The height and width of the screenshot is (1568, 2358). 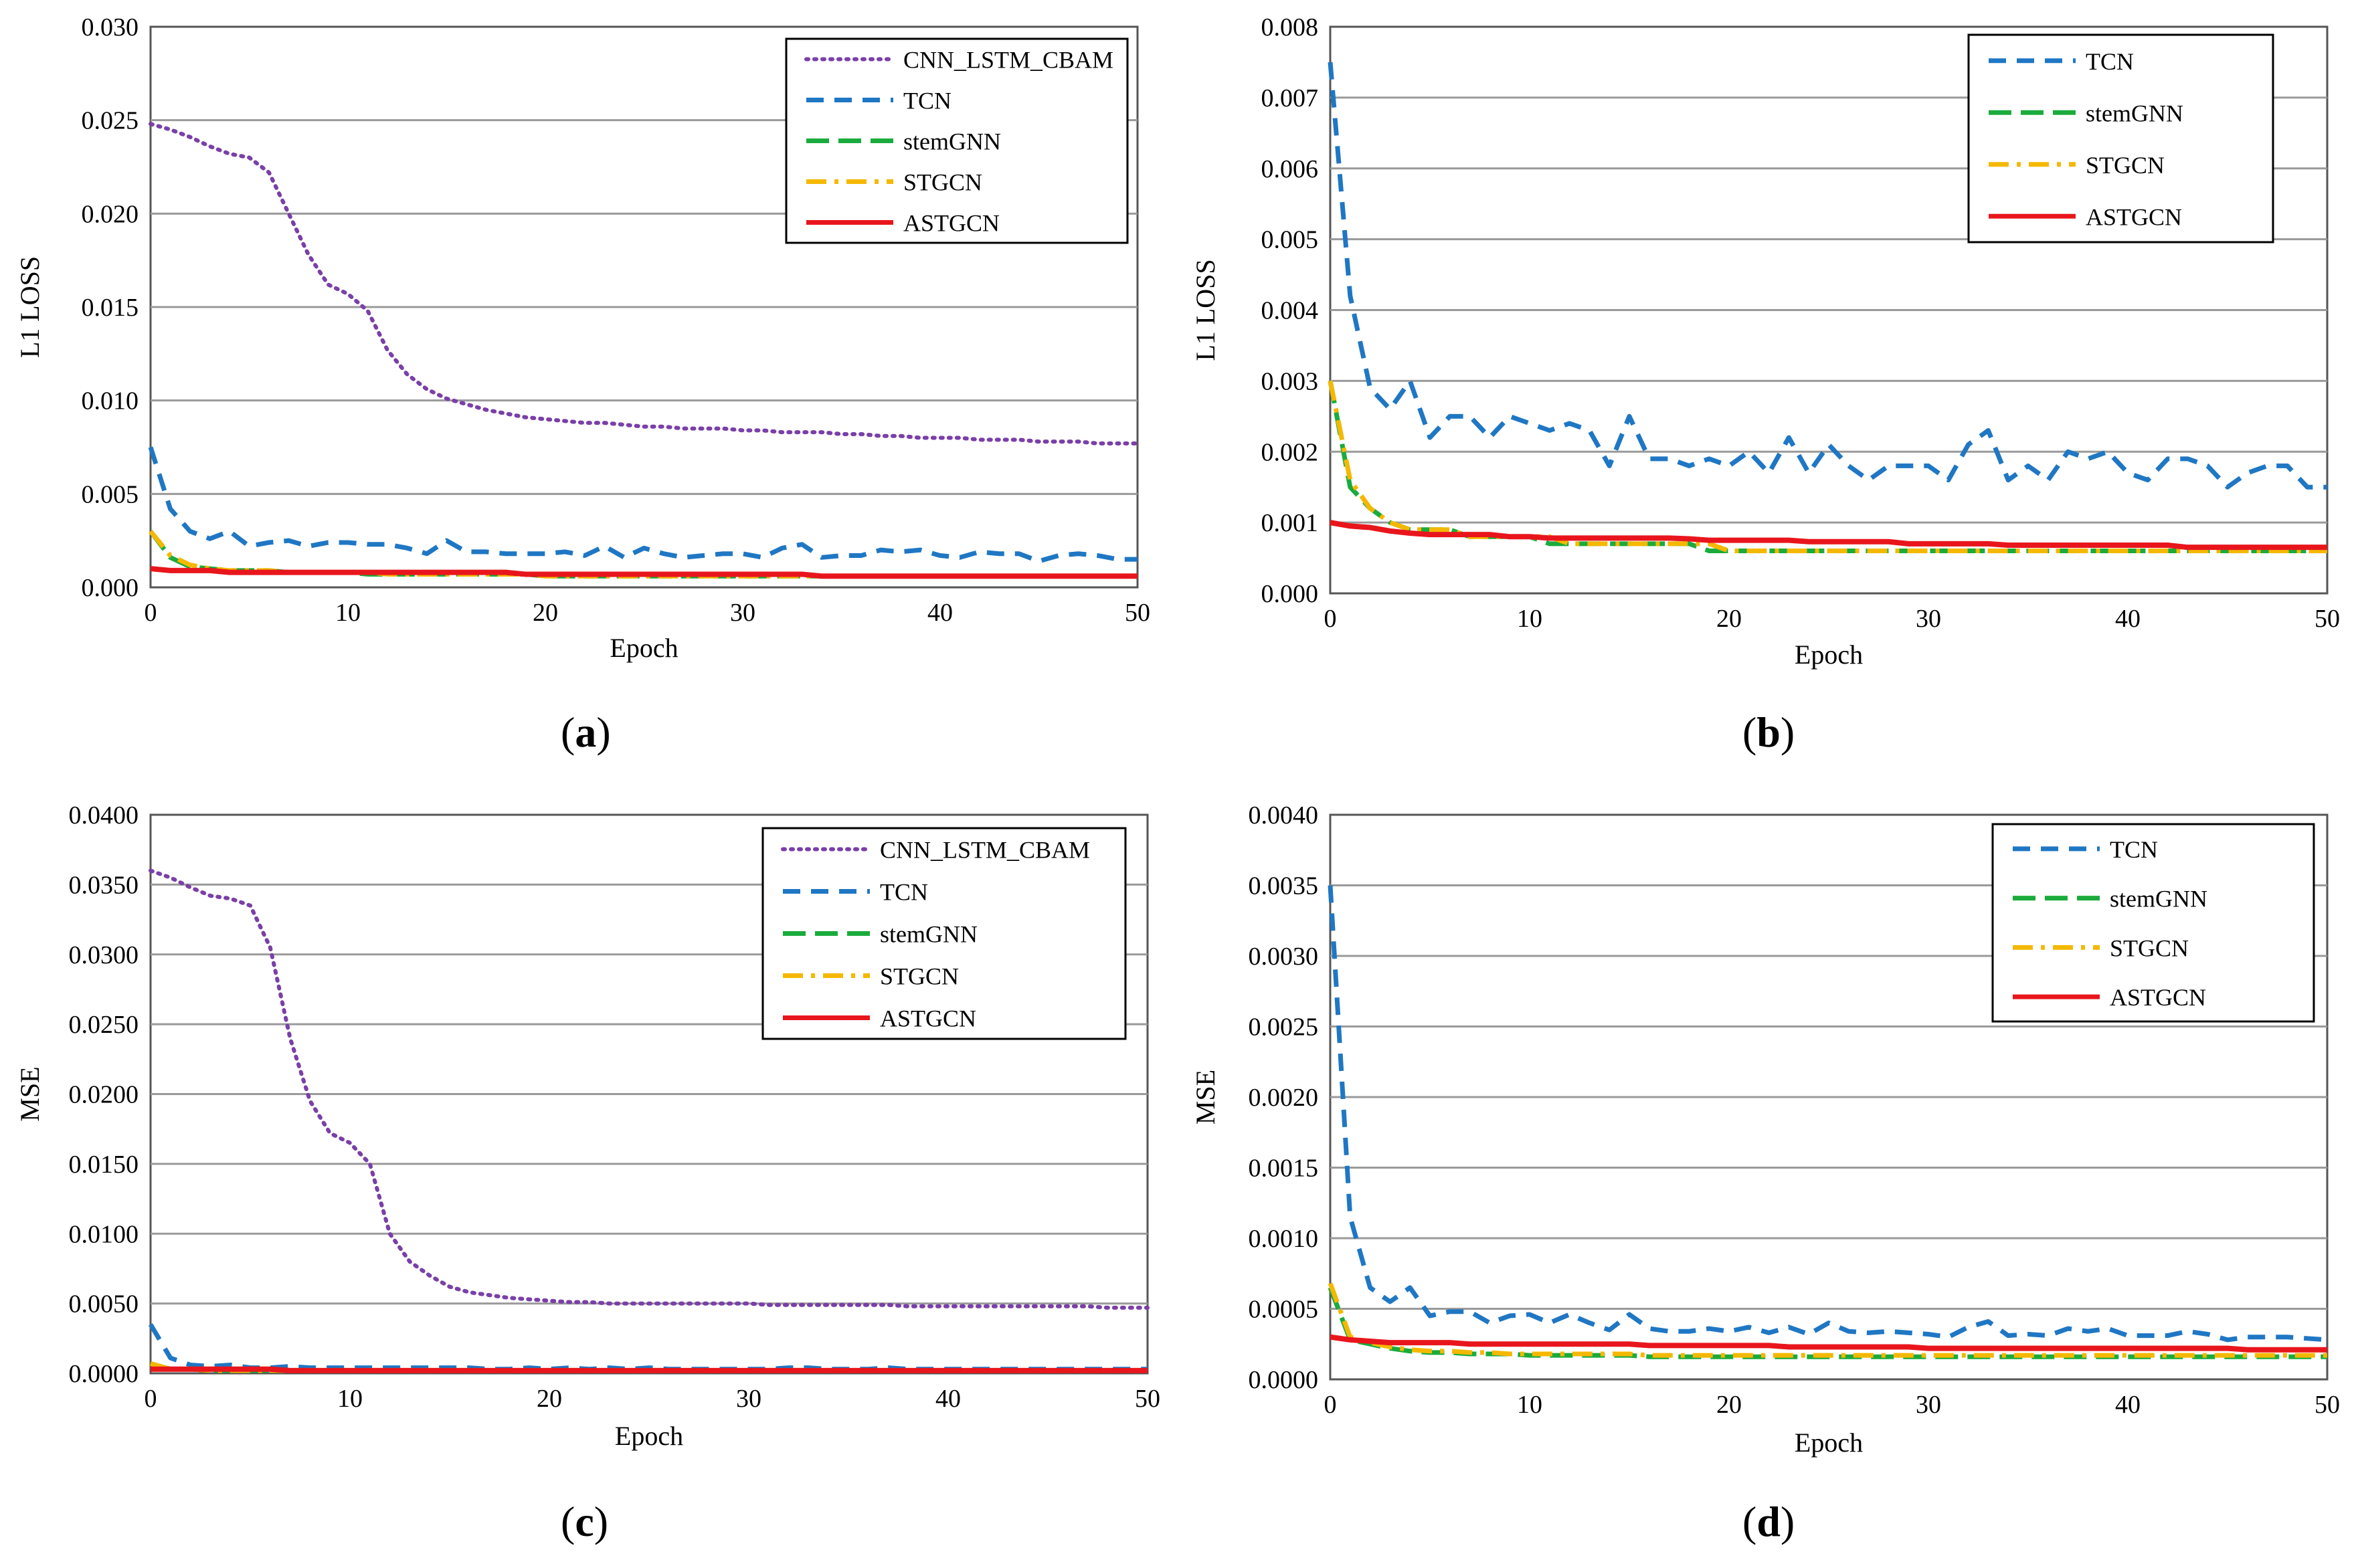 What do you see at coordinates (104, 815) in the screenshot?
I see `y-tick-label: 0.0400` at bounding box center [104, 815].